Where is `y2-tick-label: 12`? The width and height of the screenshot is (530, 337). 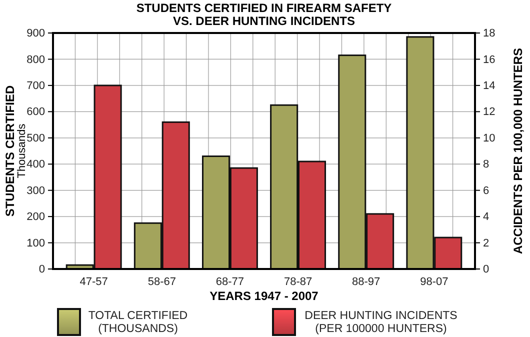
y2-tick-label: 12 is located at coordinates (489, 112).